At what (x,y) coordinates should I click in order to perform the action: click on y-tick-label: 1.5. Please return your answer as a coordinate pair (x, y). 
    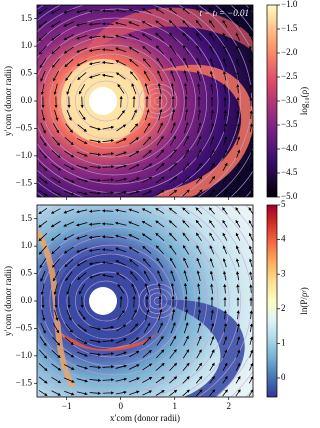
    Looking at the image, I should click on (27, 218).